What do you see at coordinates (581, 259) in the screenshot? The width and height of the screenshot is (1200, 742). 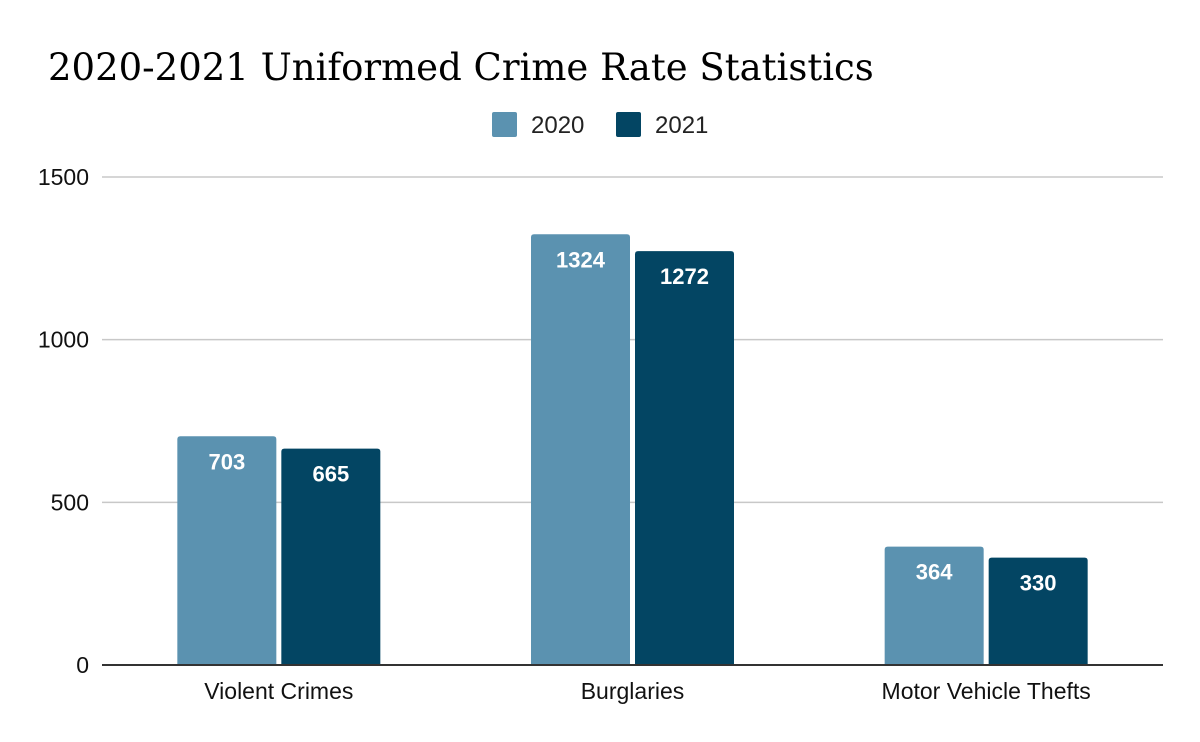 I see `data-label: 1324` at bounding box center [581, 259].